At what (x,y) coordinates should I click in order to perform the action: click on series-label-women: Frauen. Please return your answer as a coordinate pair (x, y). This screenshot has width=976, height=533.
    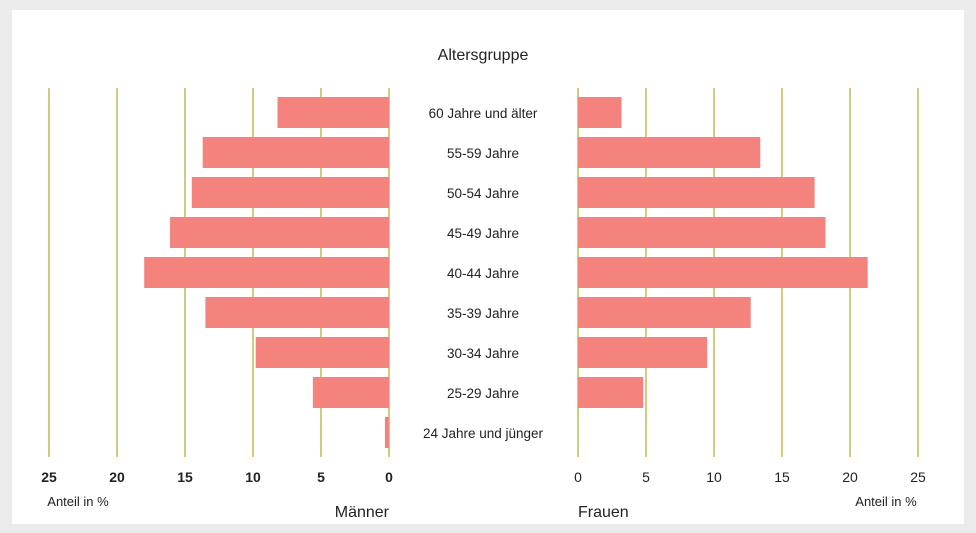
    Looking at the image, I should click on (603, 512).